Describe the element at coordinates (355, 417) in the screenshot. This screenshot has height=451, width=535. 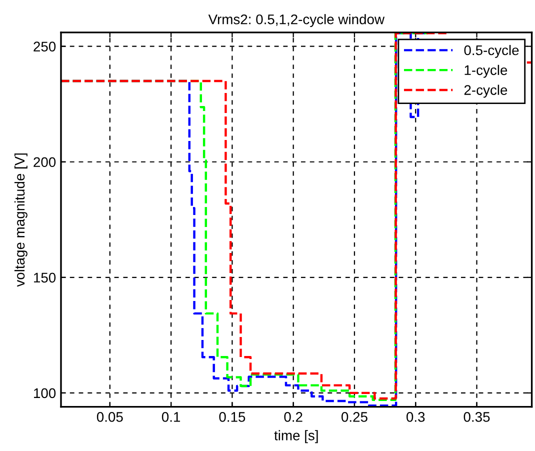
I see `x-tick-label: 0.25` at that location.